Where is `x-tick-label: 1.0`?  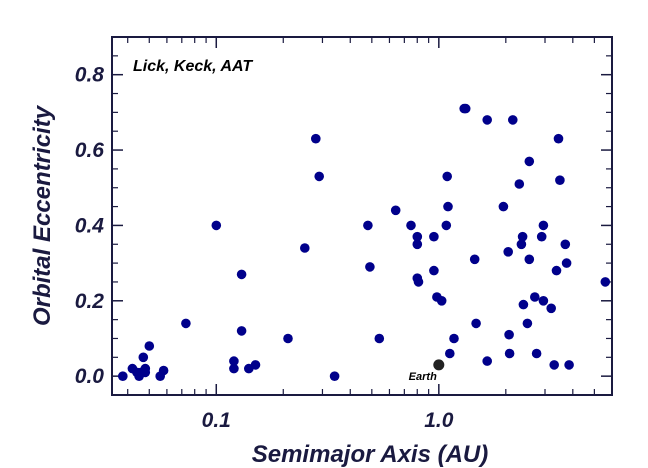
x-tick-label: 1.0 is located at coordinates (439, 420).